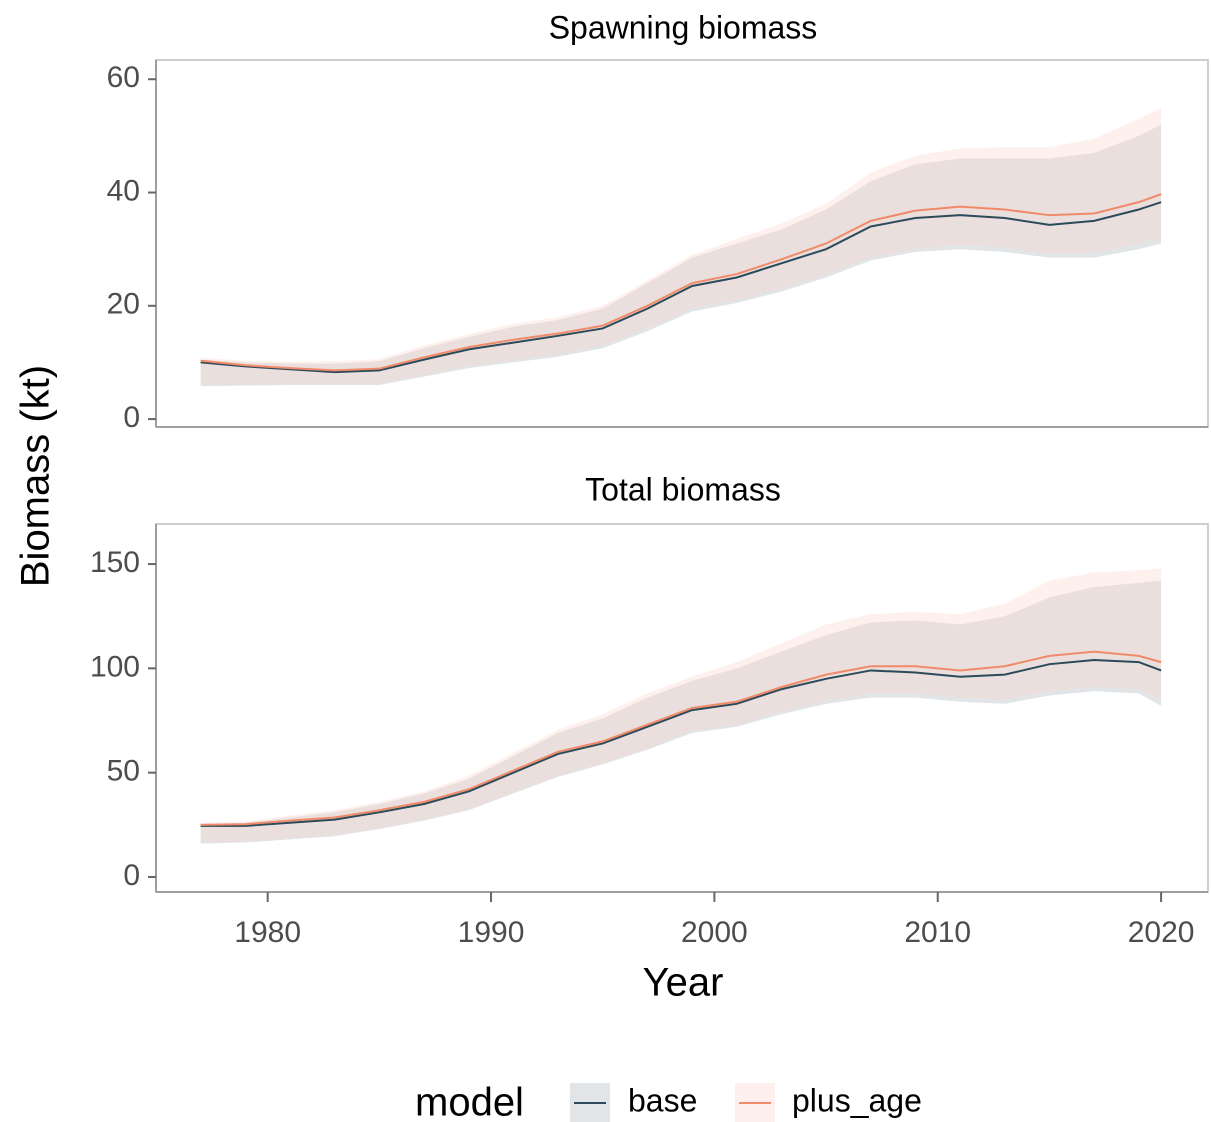  I want to click on x-axis-title: Year, so click(683, 983).